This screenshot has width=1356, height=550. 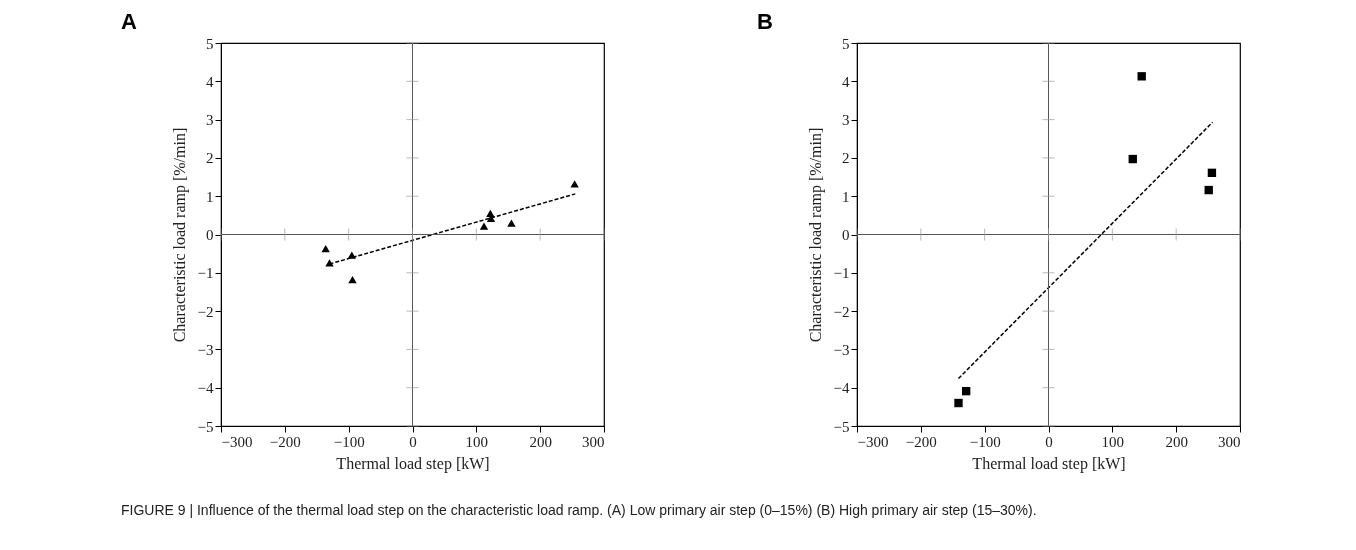 I want to click on chart-title: A, so click(x=129, y=21).